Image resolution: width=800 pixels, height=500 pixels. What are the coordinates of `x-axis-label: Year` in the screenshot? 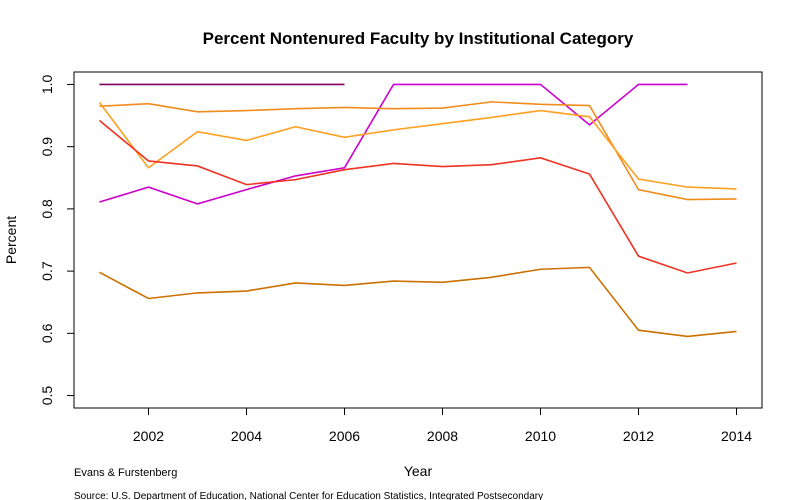 It's located at (418, 471).